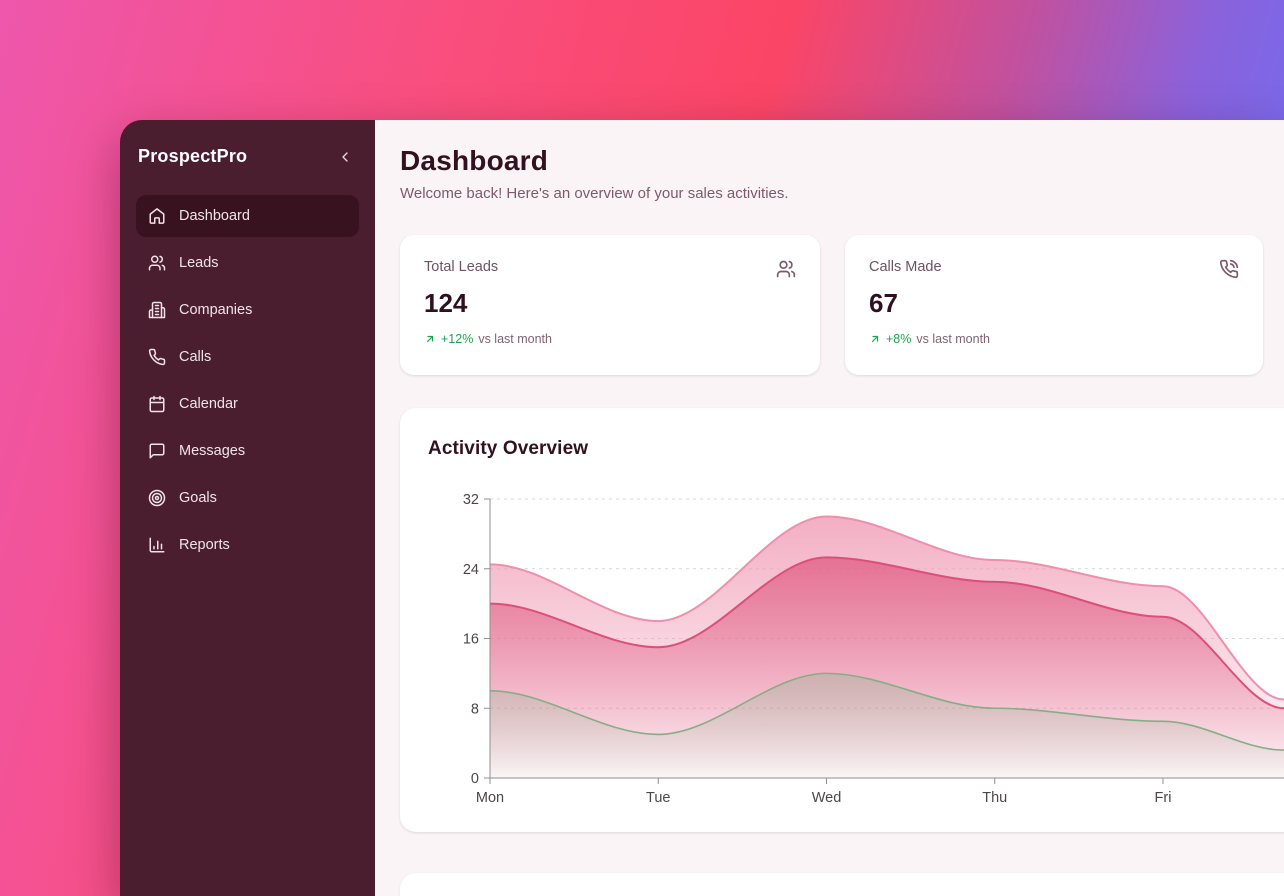 This screenshot has height=896, width=1284. Describe the element at coordinates (216, 310) in the screenshot. I see `sidebar-item-label: Companies` at that location.